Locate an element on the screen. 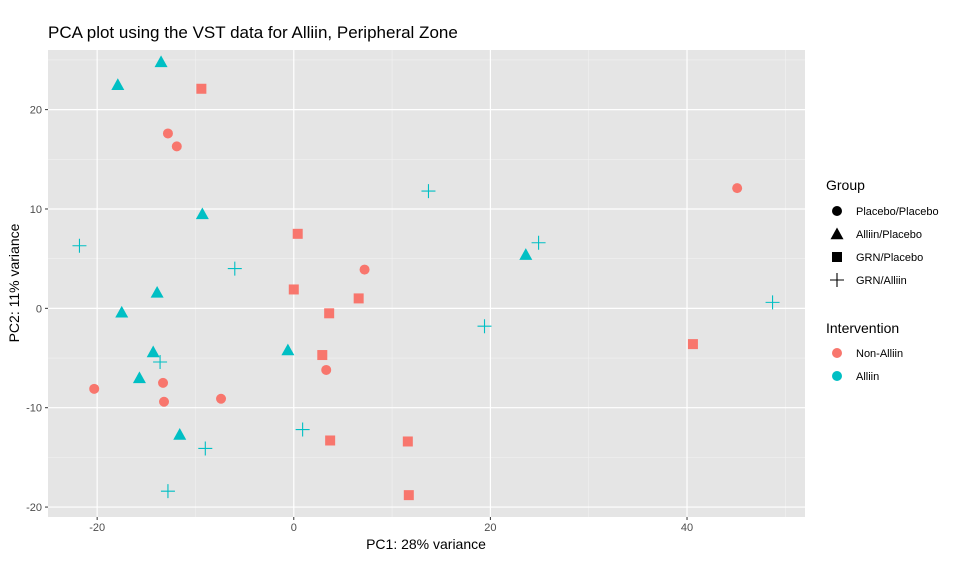 This screenshot has height=576, width=960. x-tick-label: -20 is located at coordinates (97, 528).